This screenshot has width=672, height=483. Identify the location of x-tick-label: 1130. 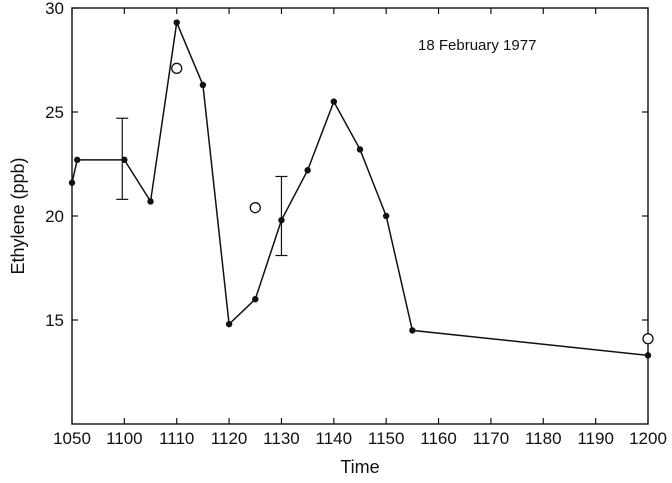
(281, 438).